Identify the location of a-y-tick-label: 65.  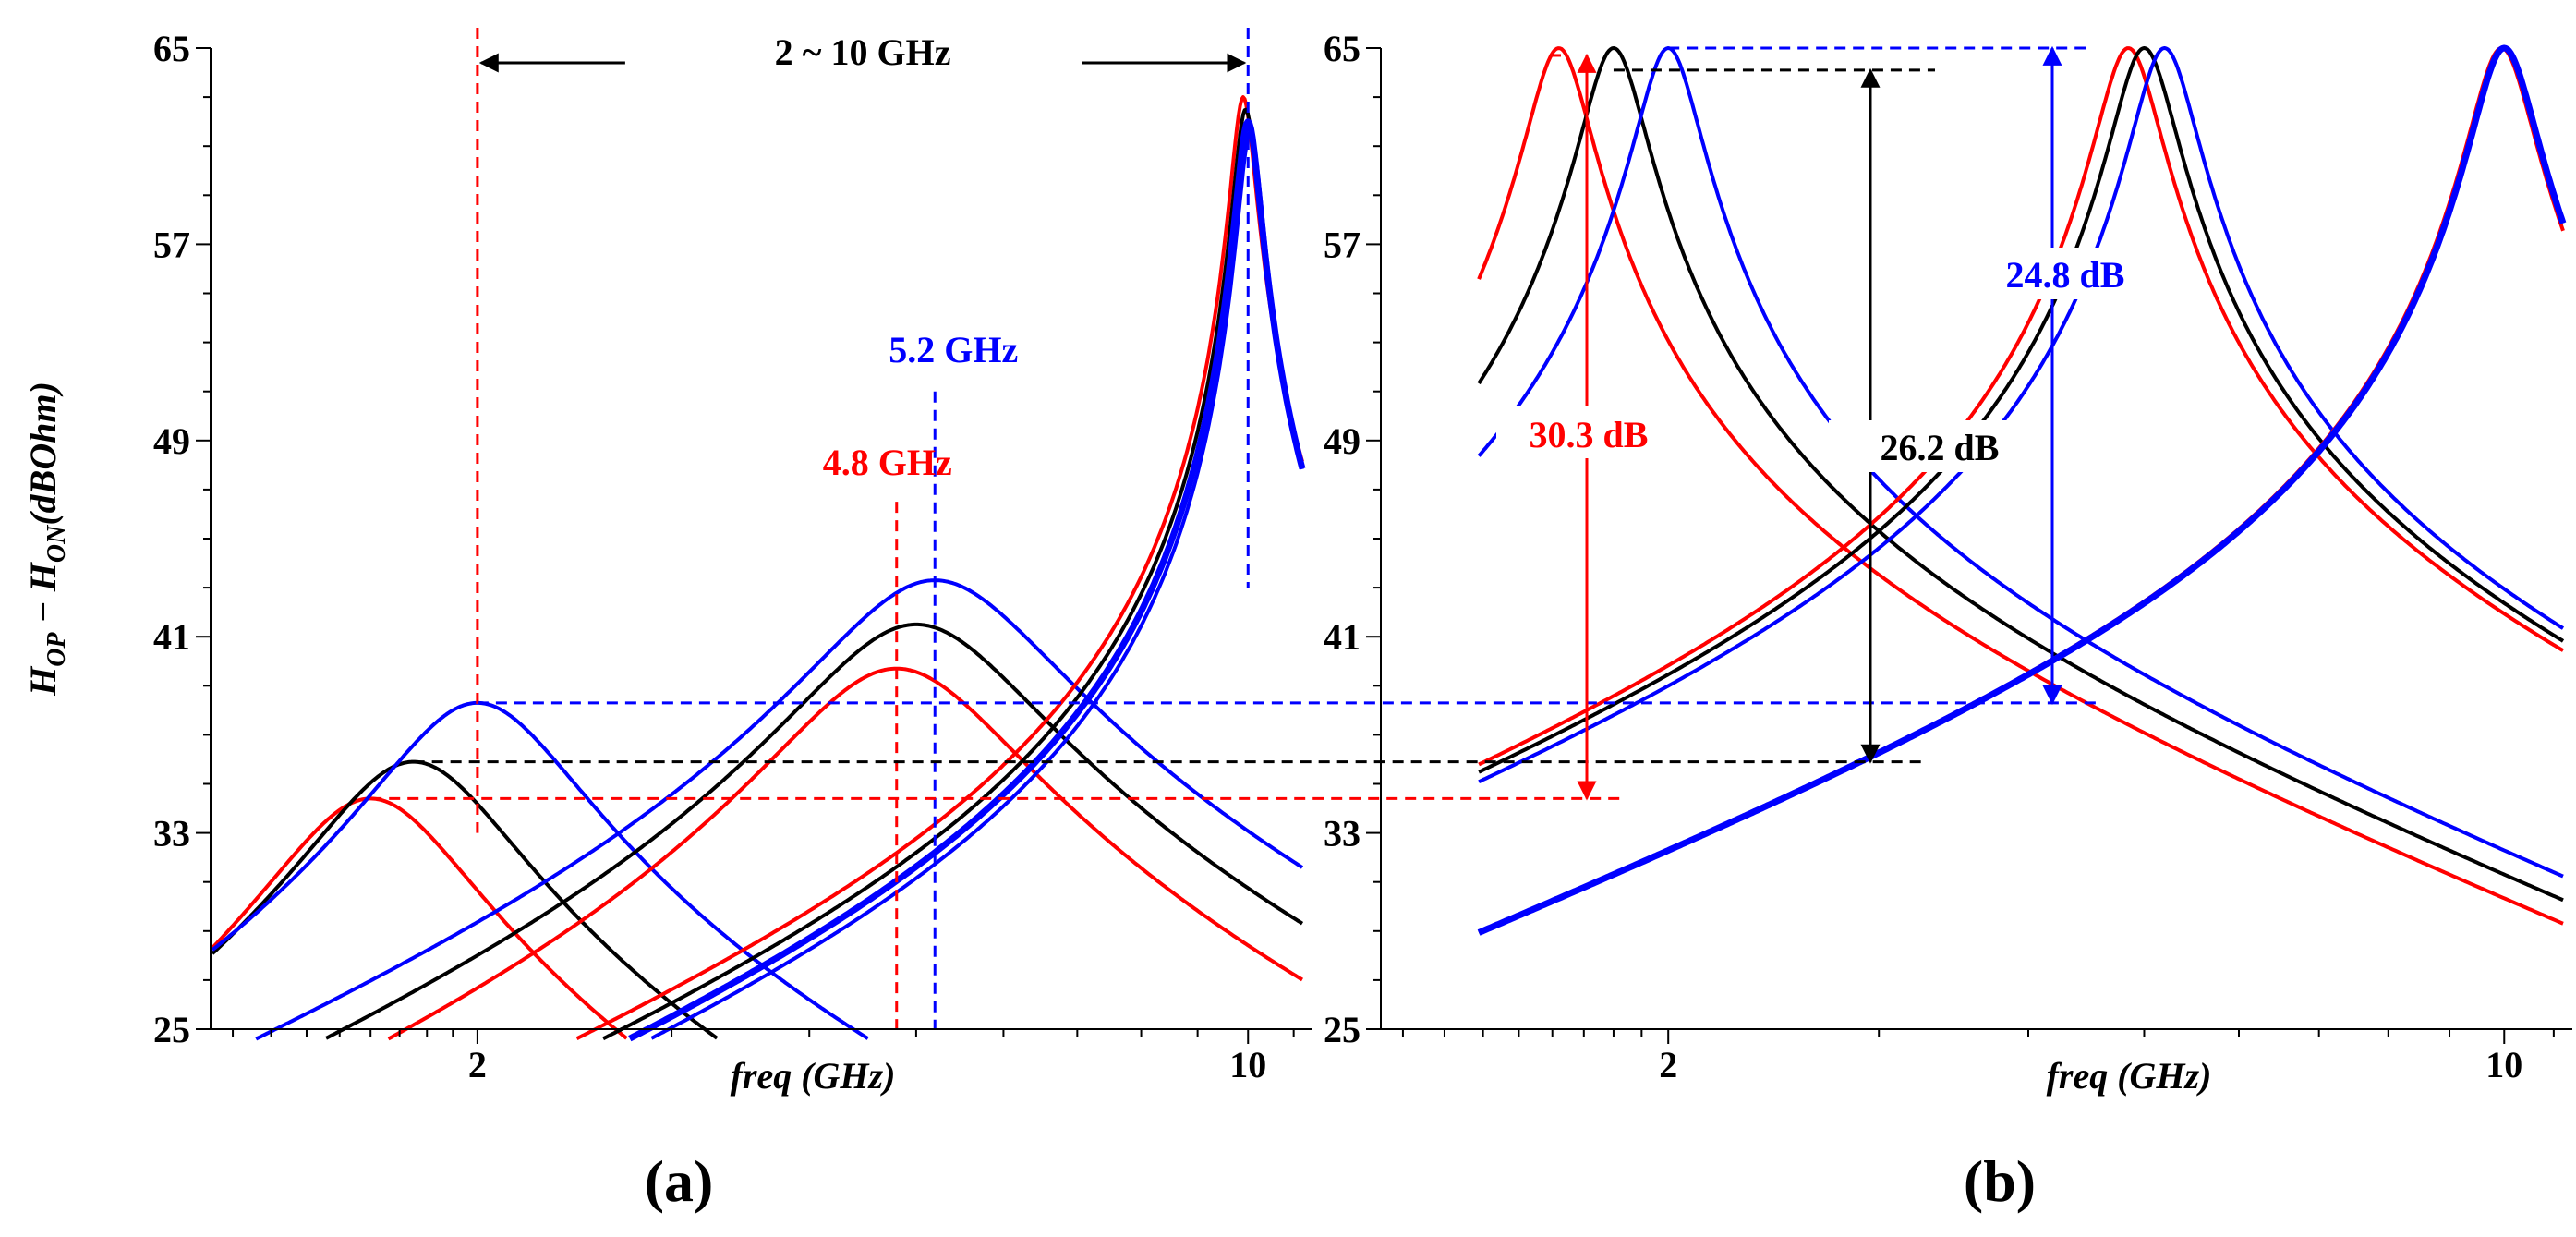
(171, 48).